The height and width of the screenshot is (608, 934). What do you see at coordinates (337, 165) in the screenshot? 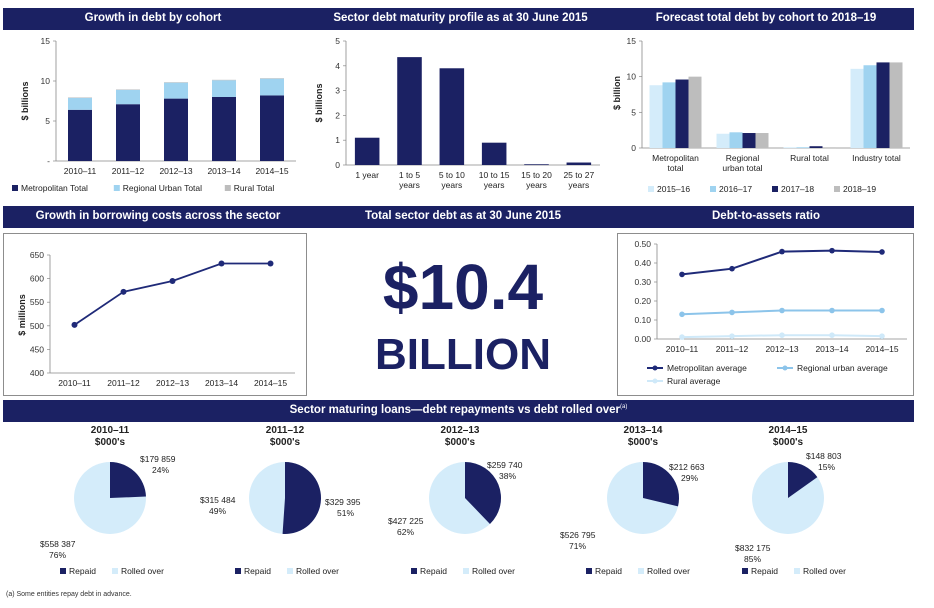
I see `maturity-ytick-label: 0` at bounding box center [337, 165].